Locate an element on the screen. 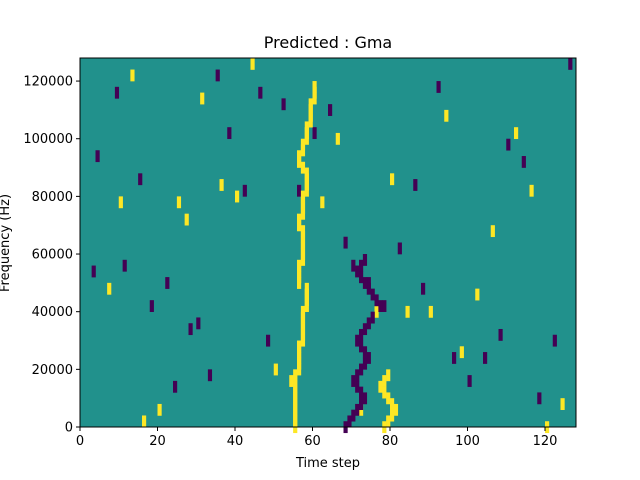 Image resolution: width=640 pixels, height=480 pixels. y-tick-label: 100000 is located at coordinates (48, 139).